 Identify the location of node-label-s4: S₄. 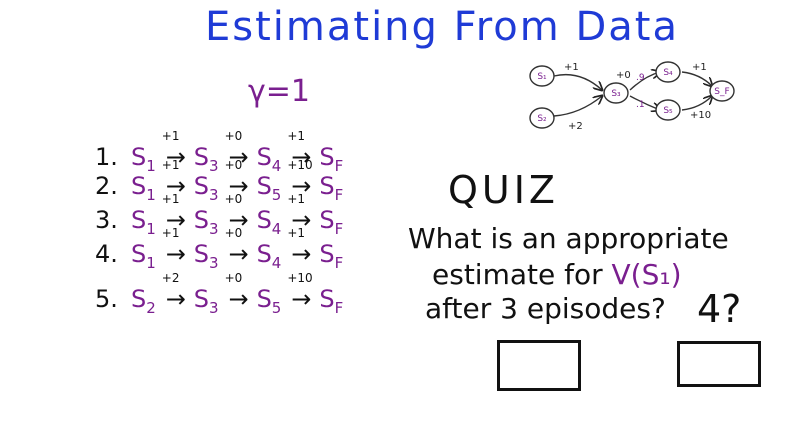
(668, 73).